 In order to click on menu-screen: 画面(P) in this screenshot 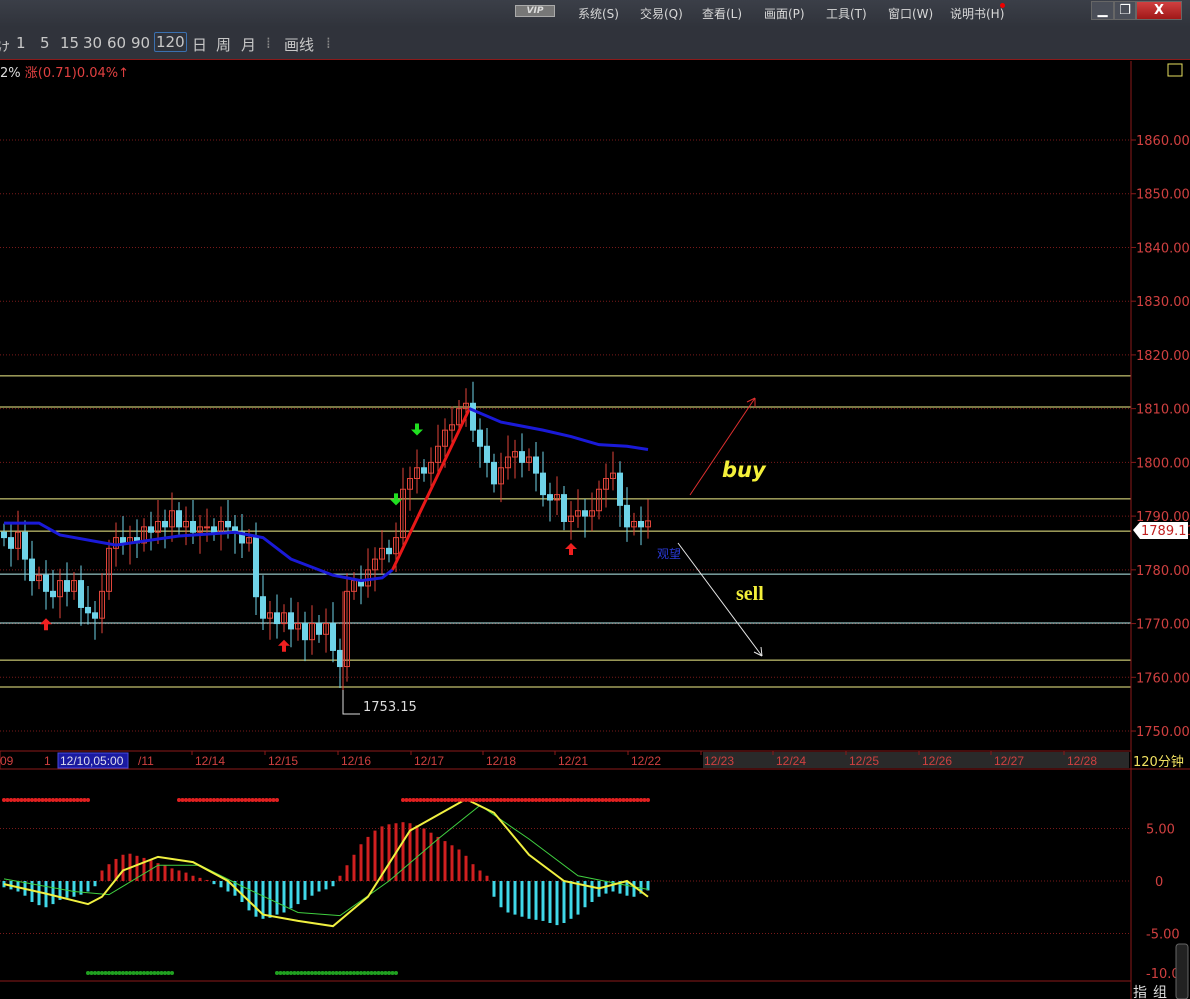, I will do `click(784, 14)`.